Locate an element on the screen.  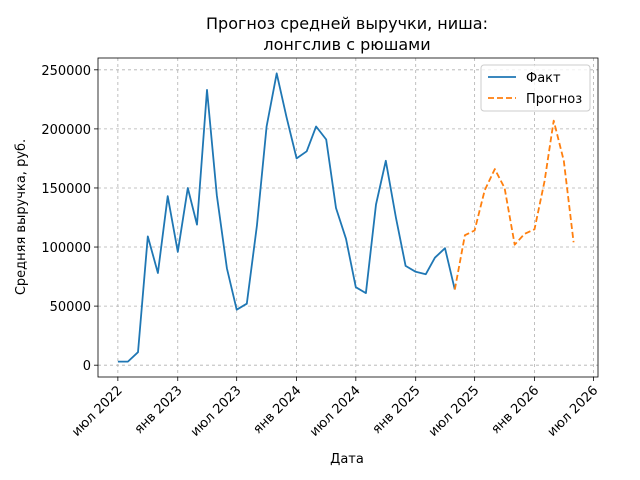
y-tick-label: 100000 is located at coordinates (66, 248).